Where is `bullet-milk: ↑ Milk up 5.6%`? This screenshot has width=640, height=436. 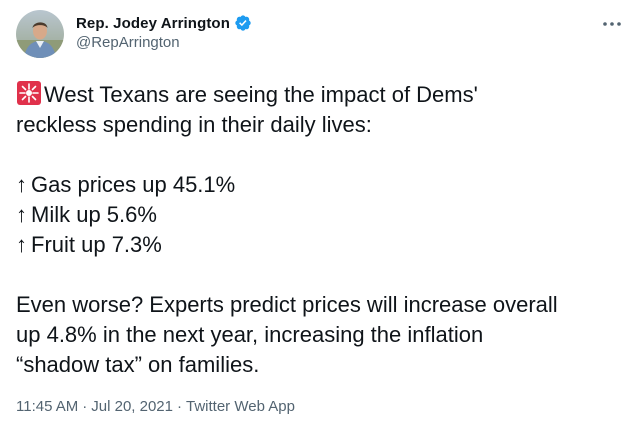
bullet-milk: ↑ Milk up 5.6% is located at coordinates (320, 215).